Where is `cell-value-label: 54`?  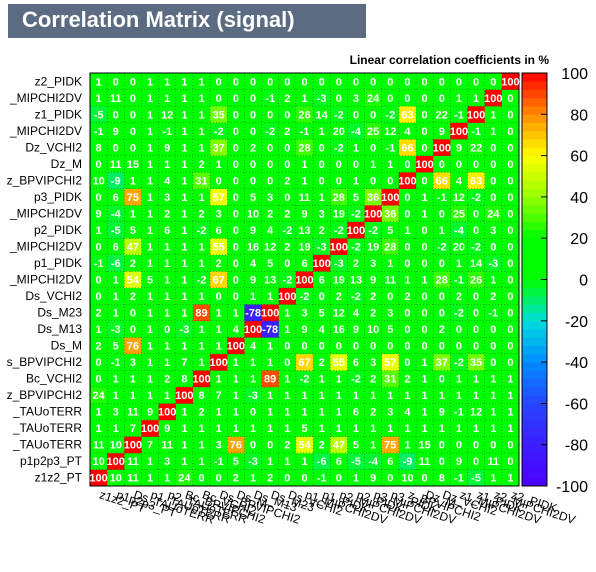 cell-value-label: 54 is located at coordinates (304, 446).